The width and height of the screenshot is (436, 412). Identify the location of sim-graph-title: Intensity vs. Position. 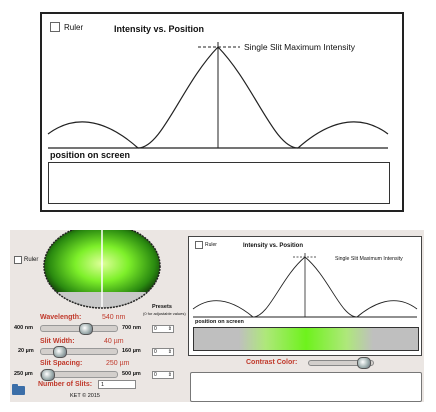
(273, 246).